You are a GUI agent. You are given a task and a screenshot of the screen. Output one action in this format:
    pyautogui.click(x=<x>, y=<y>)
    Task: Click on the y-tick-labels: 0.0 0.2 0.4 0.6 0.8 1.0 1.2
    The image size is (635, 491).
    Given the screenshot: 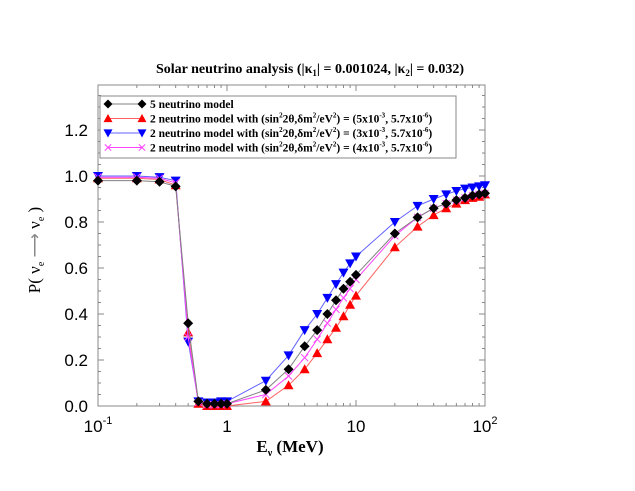 What is the action you would take?
    pyautogui.click(x=76, y=268)
    